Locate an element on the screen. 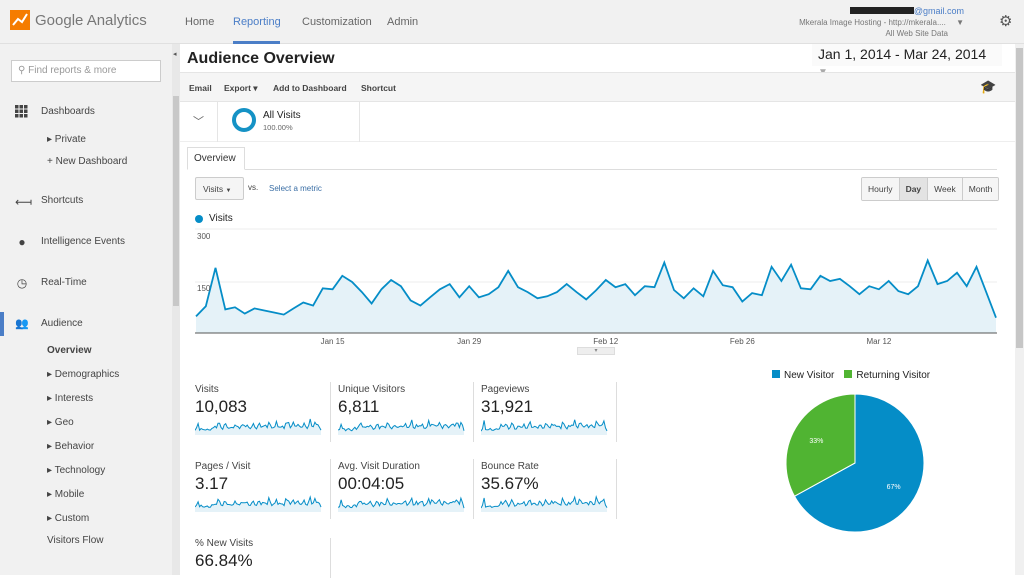  y-tick-150: 150 is located at coordinates (204, 288).